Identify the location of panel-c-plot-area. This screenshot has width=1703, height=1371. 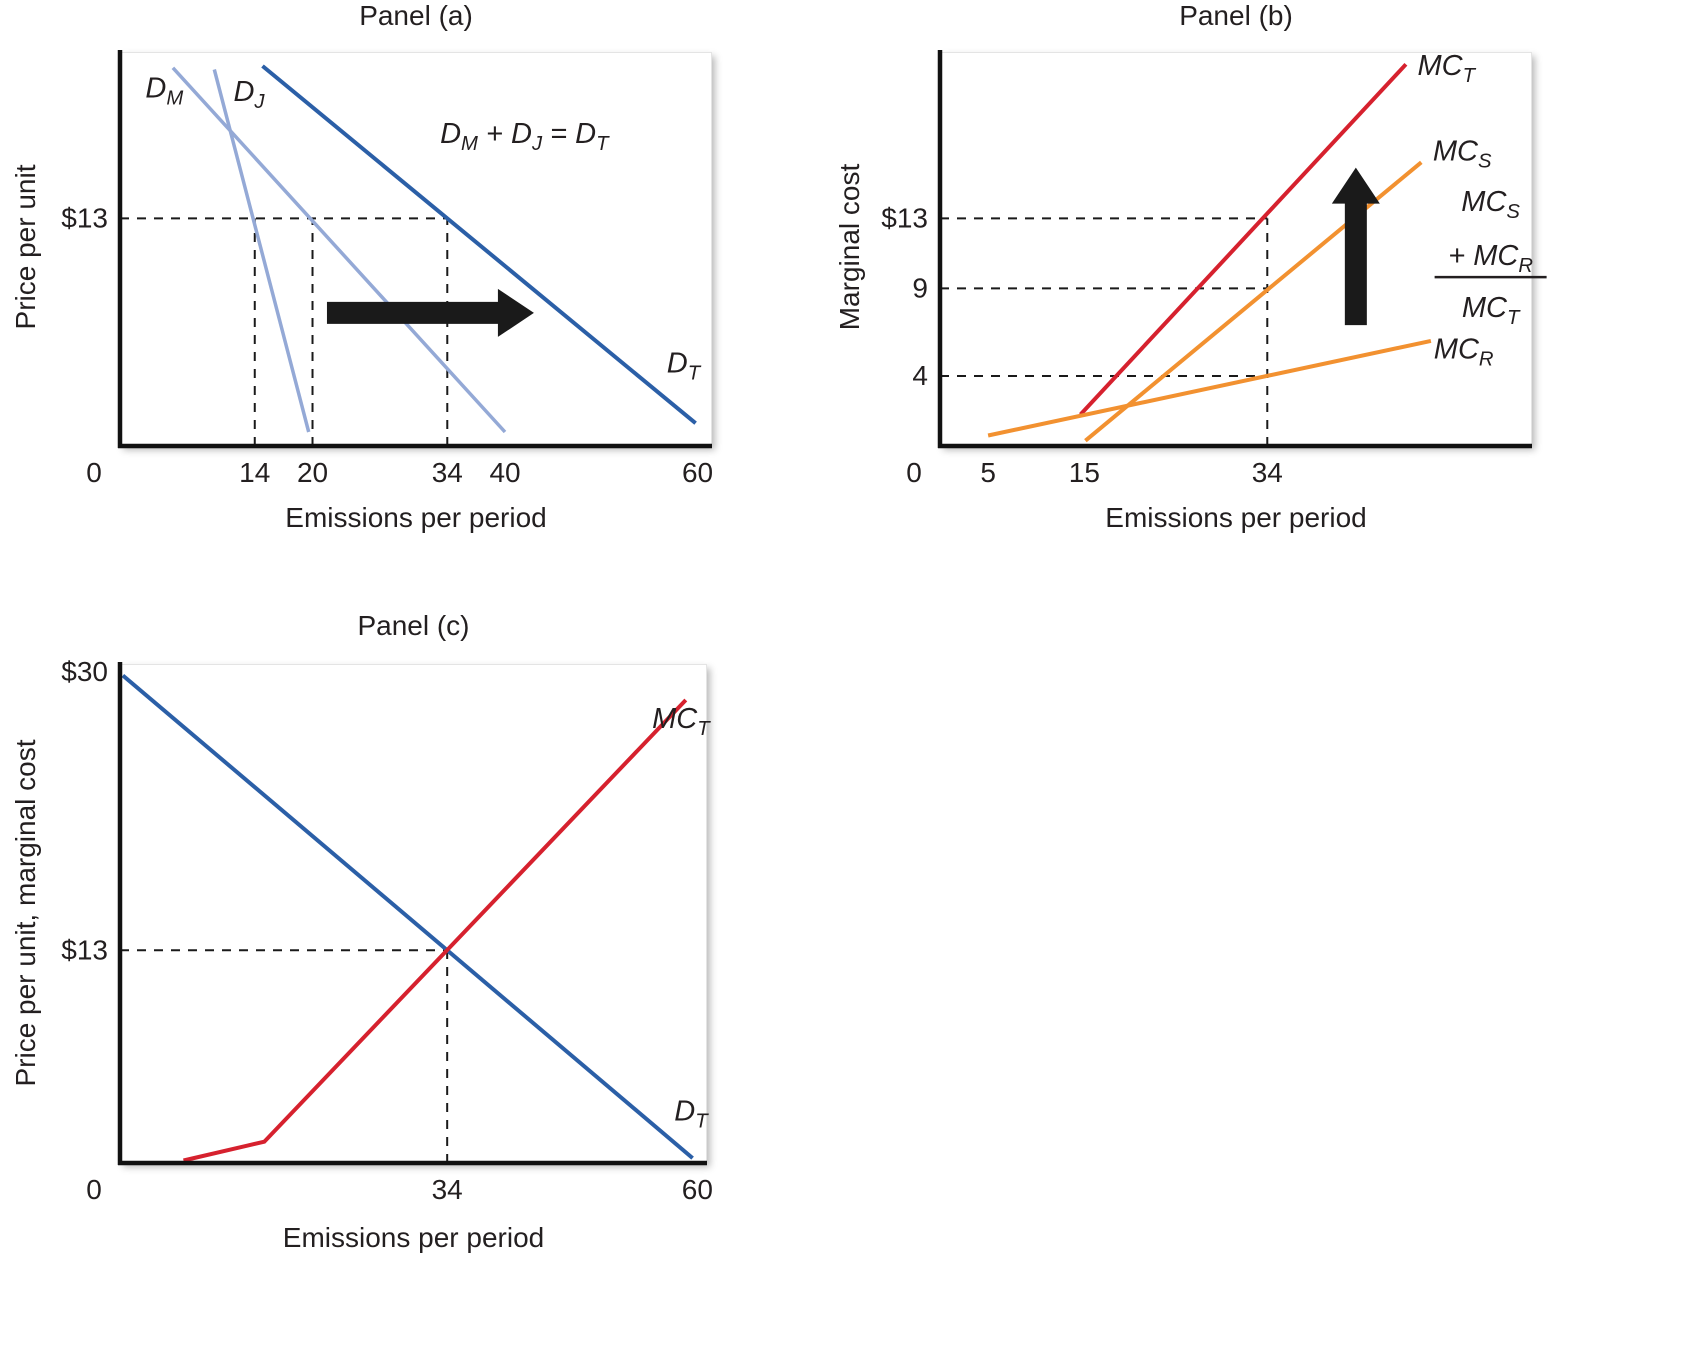
(413, 913).